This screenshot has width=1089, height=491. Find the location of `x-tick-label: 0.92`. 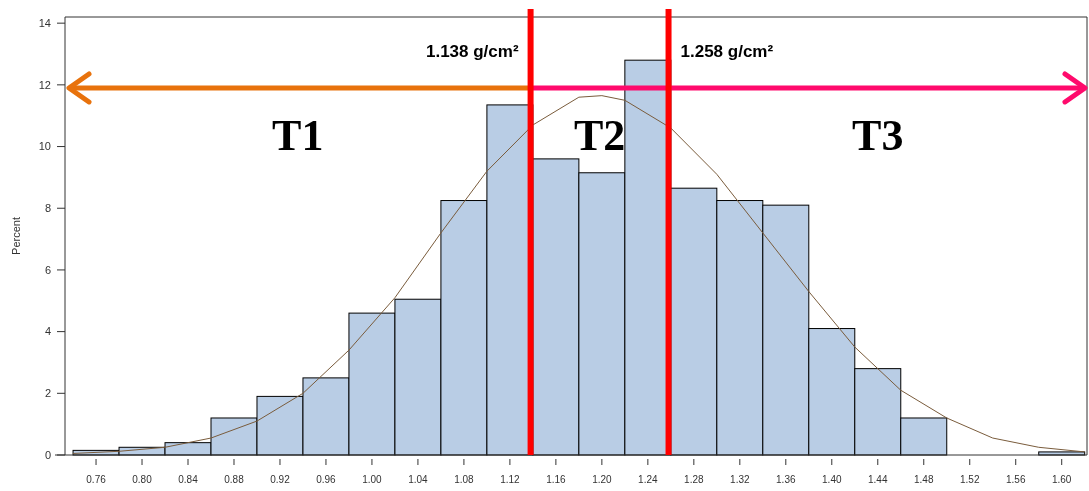

x-tick-label: 0.92 is located at coordinates (280, 479).